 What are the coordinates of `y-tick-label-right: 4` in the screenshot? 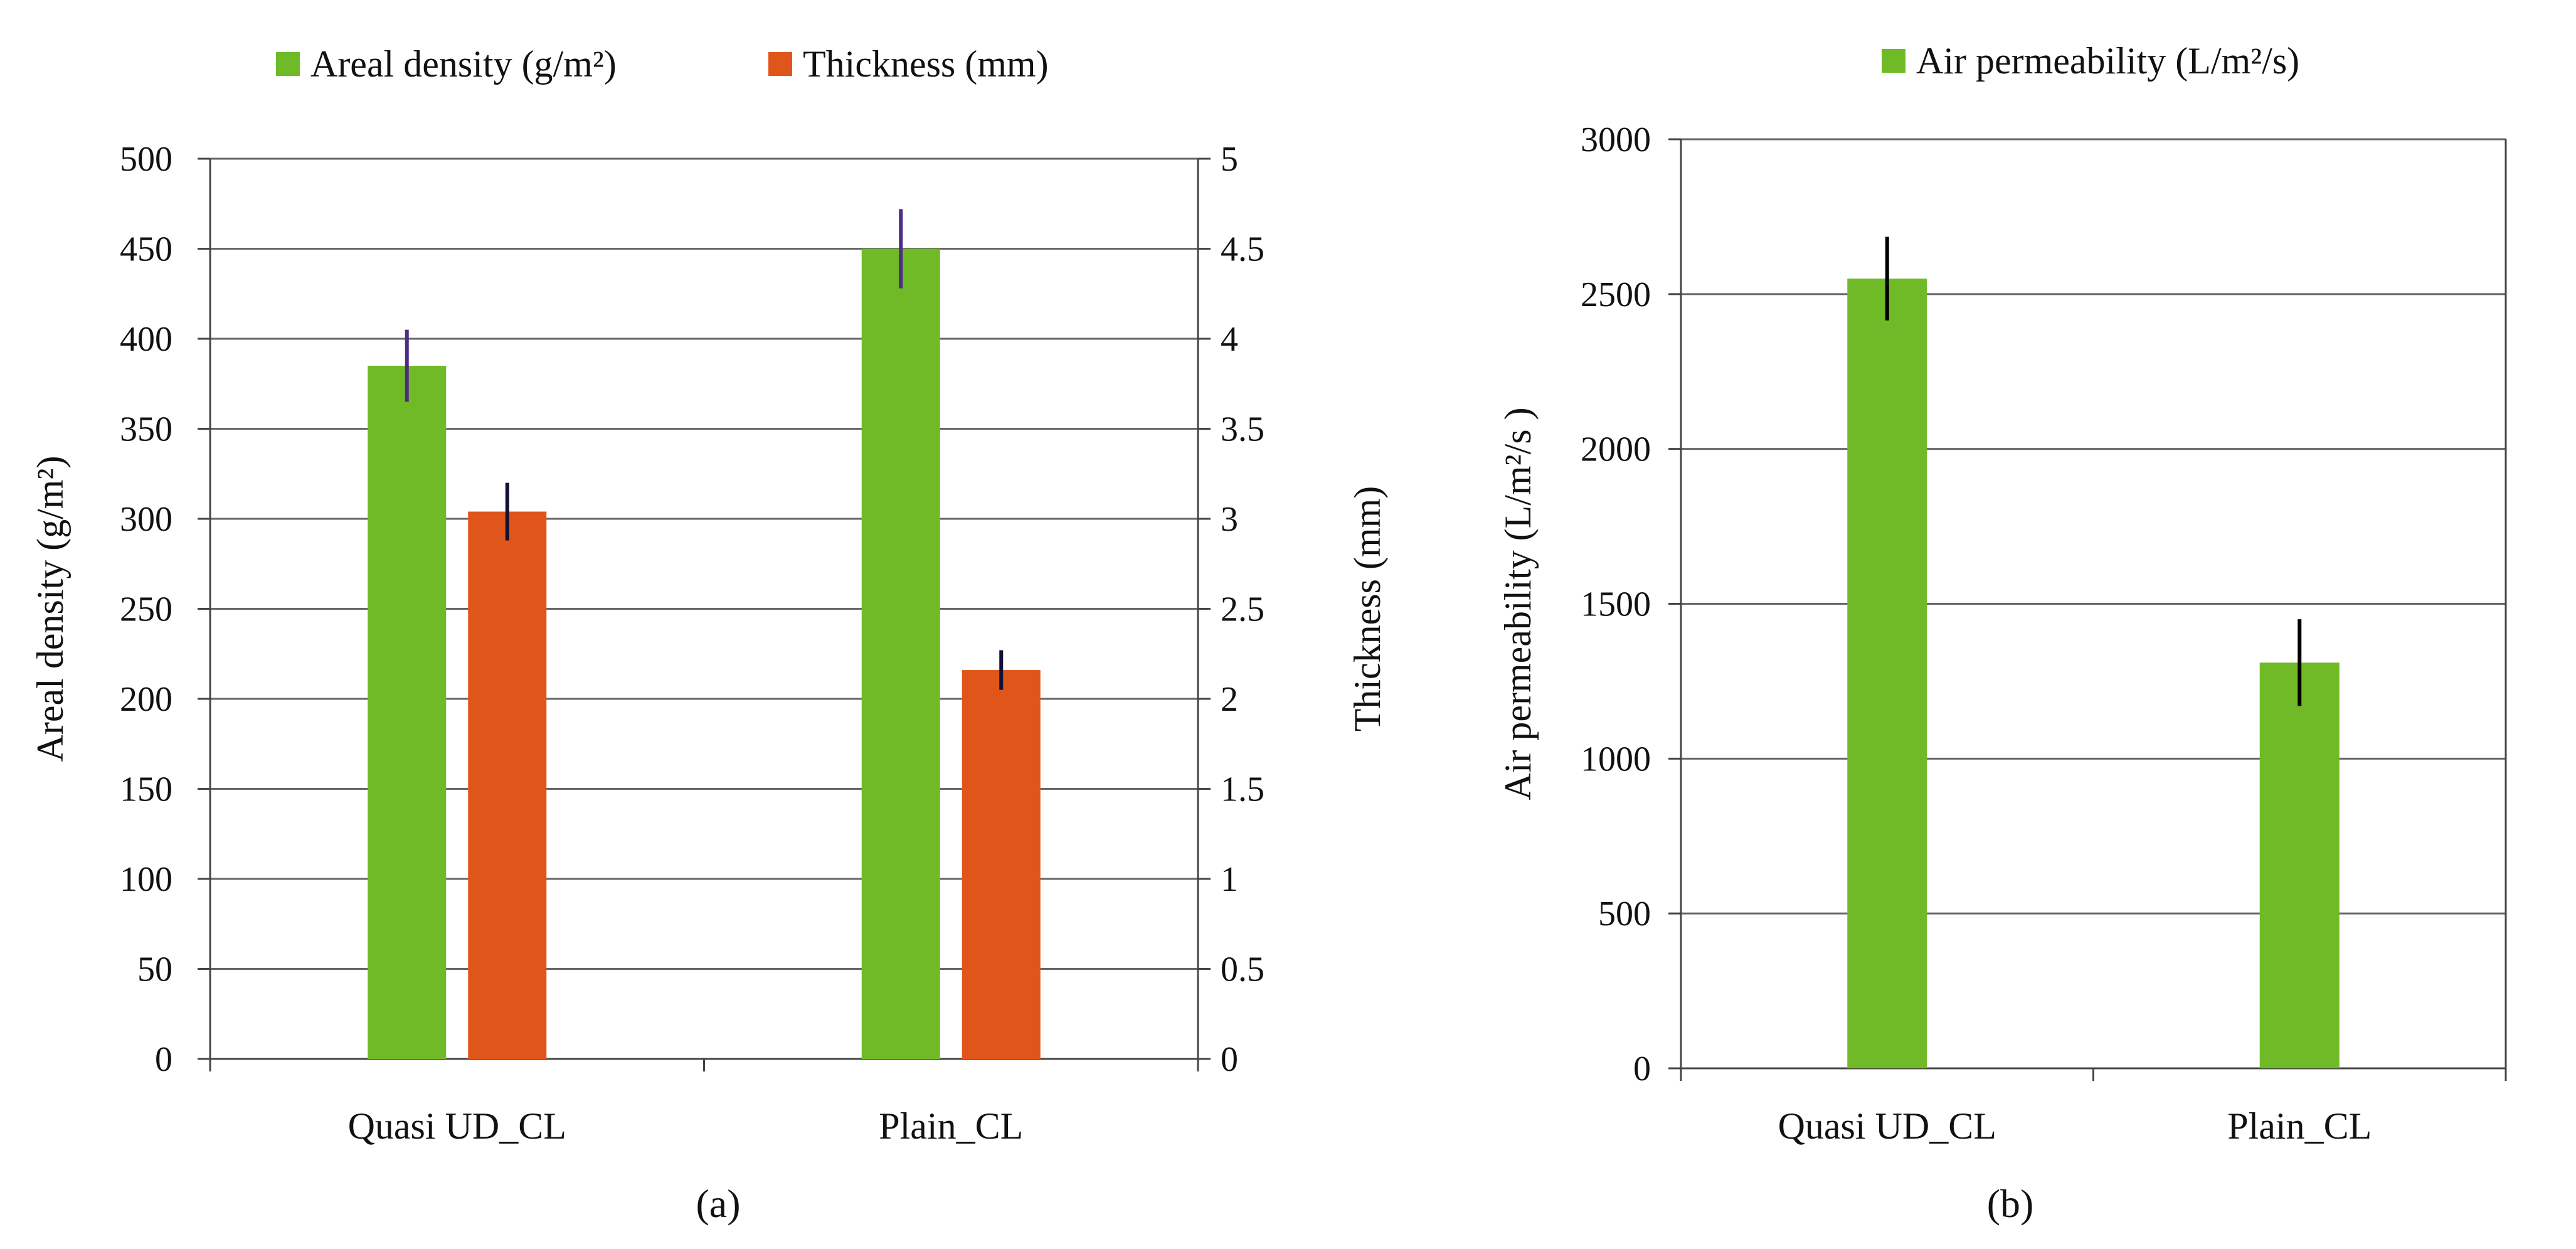 It's located at (1229, 339).